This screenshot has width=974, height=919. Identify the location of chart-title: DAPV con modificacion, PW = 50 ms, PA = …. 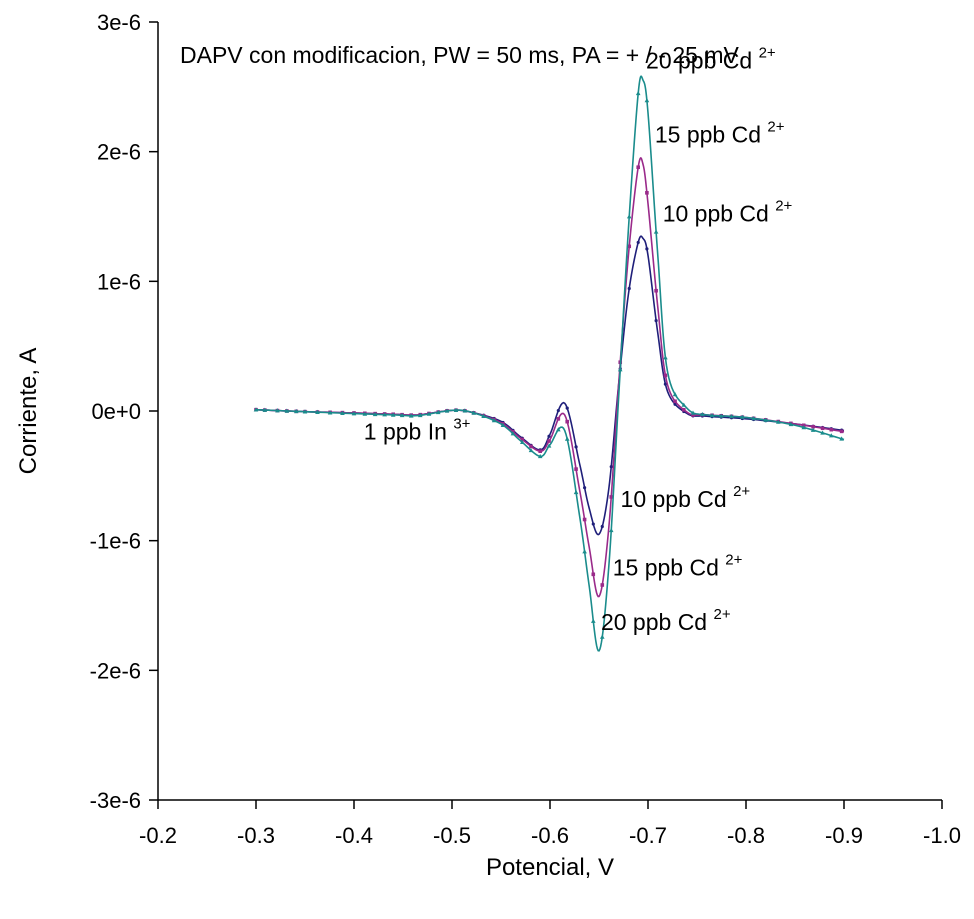
(459, 55).